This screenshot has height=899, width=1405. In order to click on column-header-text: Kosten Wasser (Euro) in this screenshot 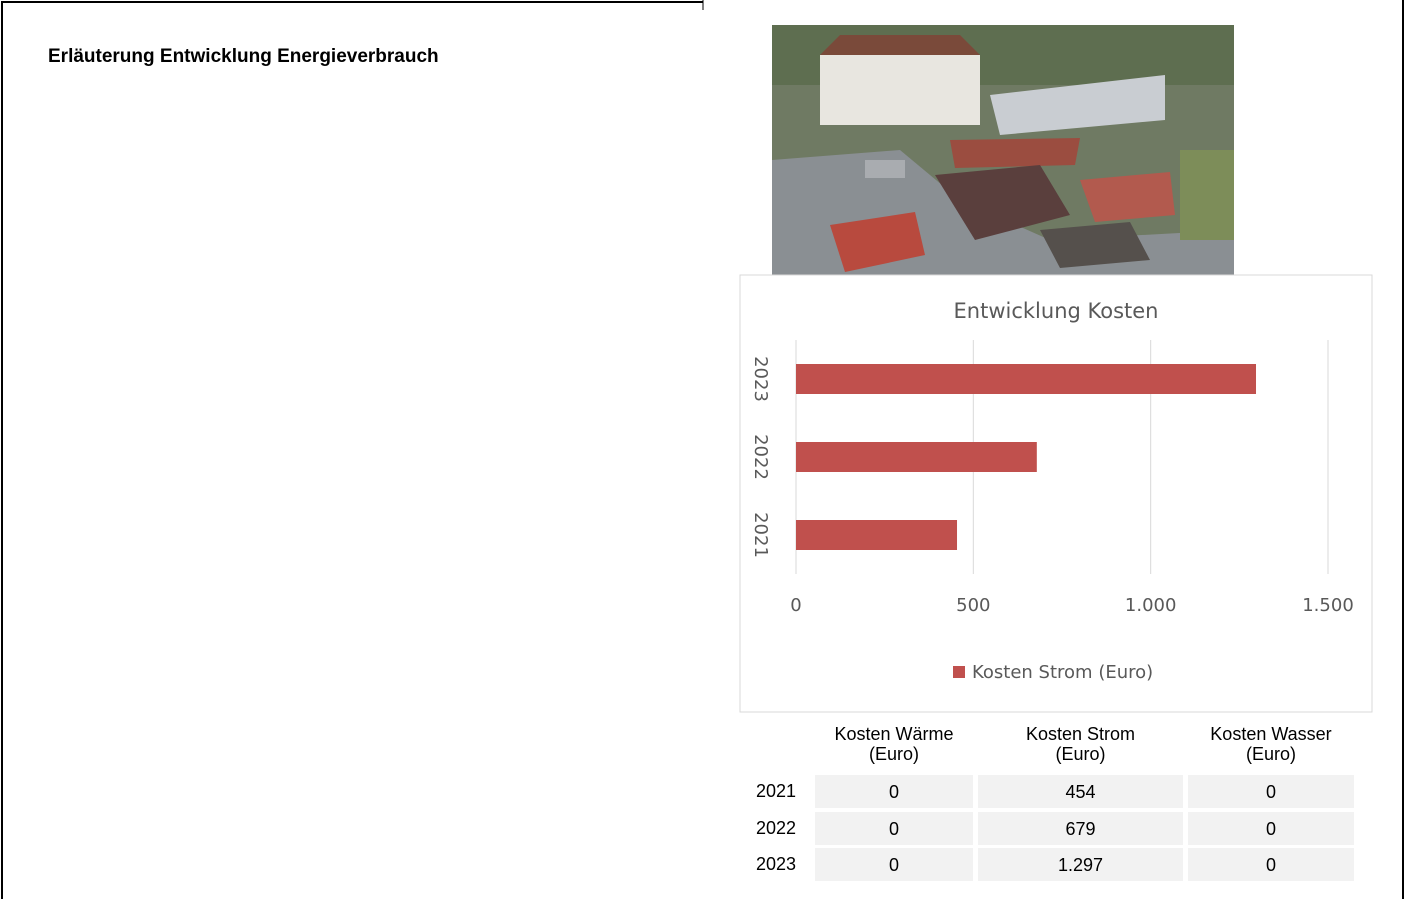, I will do `click(1271, 744)`.